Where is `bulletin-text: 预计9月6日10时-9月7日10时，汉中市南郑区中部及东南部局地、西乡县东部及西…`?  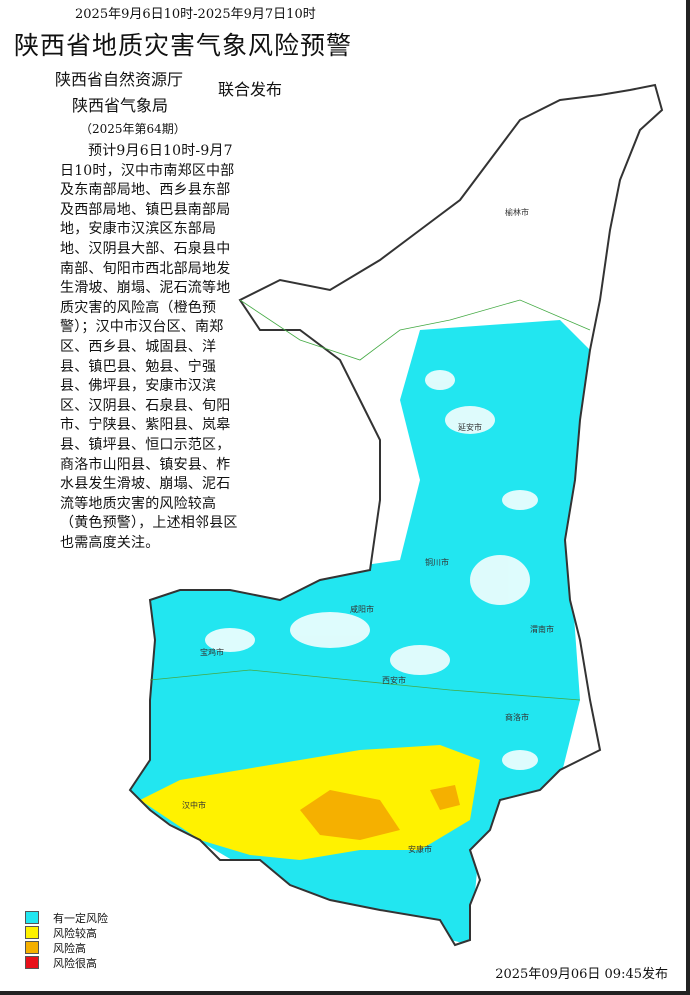 bulletin-text: 预计9月6日10时-9月7日10时，汉中市南郑区中部及东南部局地、西乡县东部及西… is located at coordinates (149, 347).